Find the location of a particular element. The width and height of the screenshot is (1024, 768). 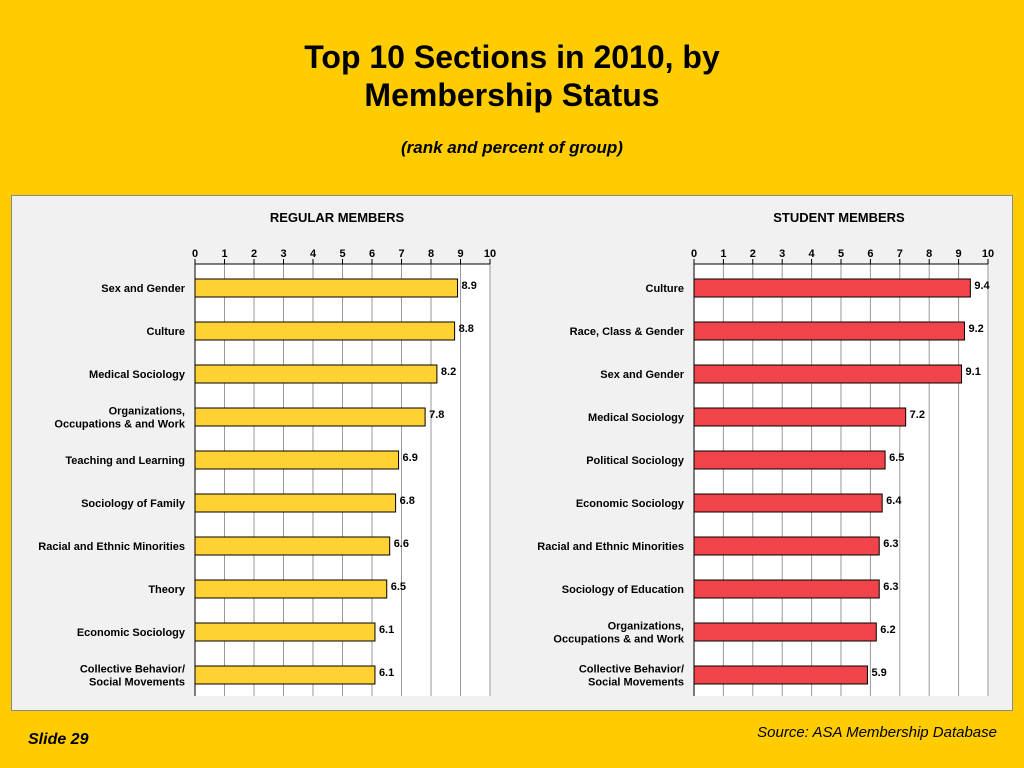

category-label-line: Social Movements is located at coordinates (137, 683).